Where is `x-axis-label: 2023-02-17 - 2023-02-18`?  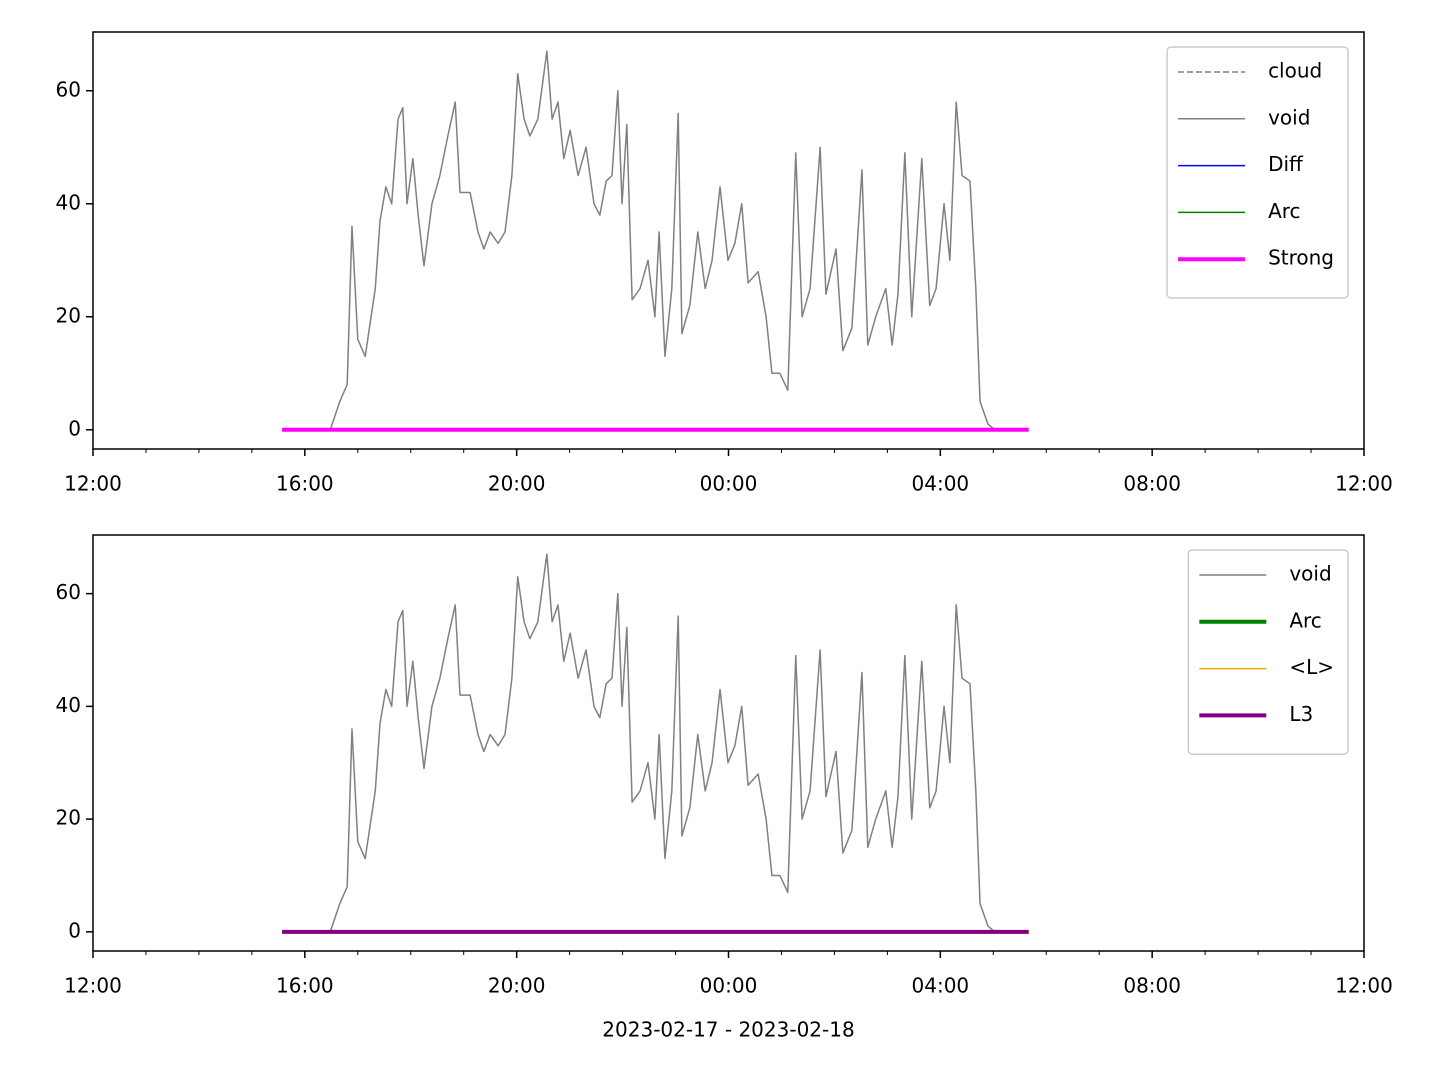
x-axis-label: 2023-02-17 - 2023-02-18 is located at coordinates (728, 1030).